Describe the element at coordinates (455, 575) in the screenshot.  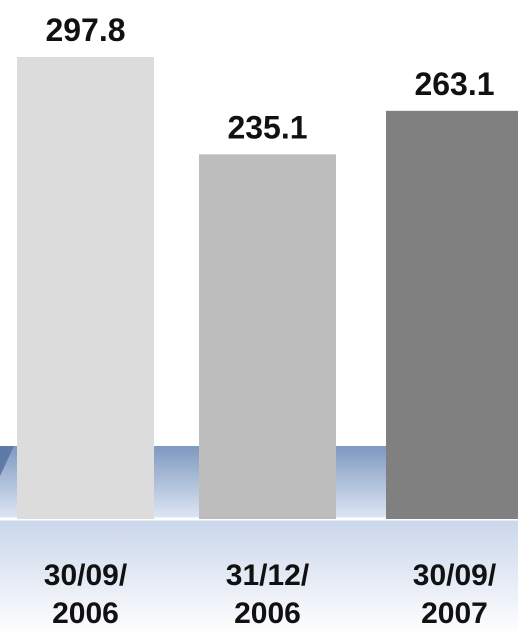
I see `x-tick-label-3-line1: 30/09/` at that location.